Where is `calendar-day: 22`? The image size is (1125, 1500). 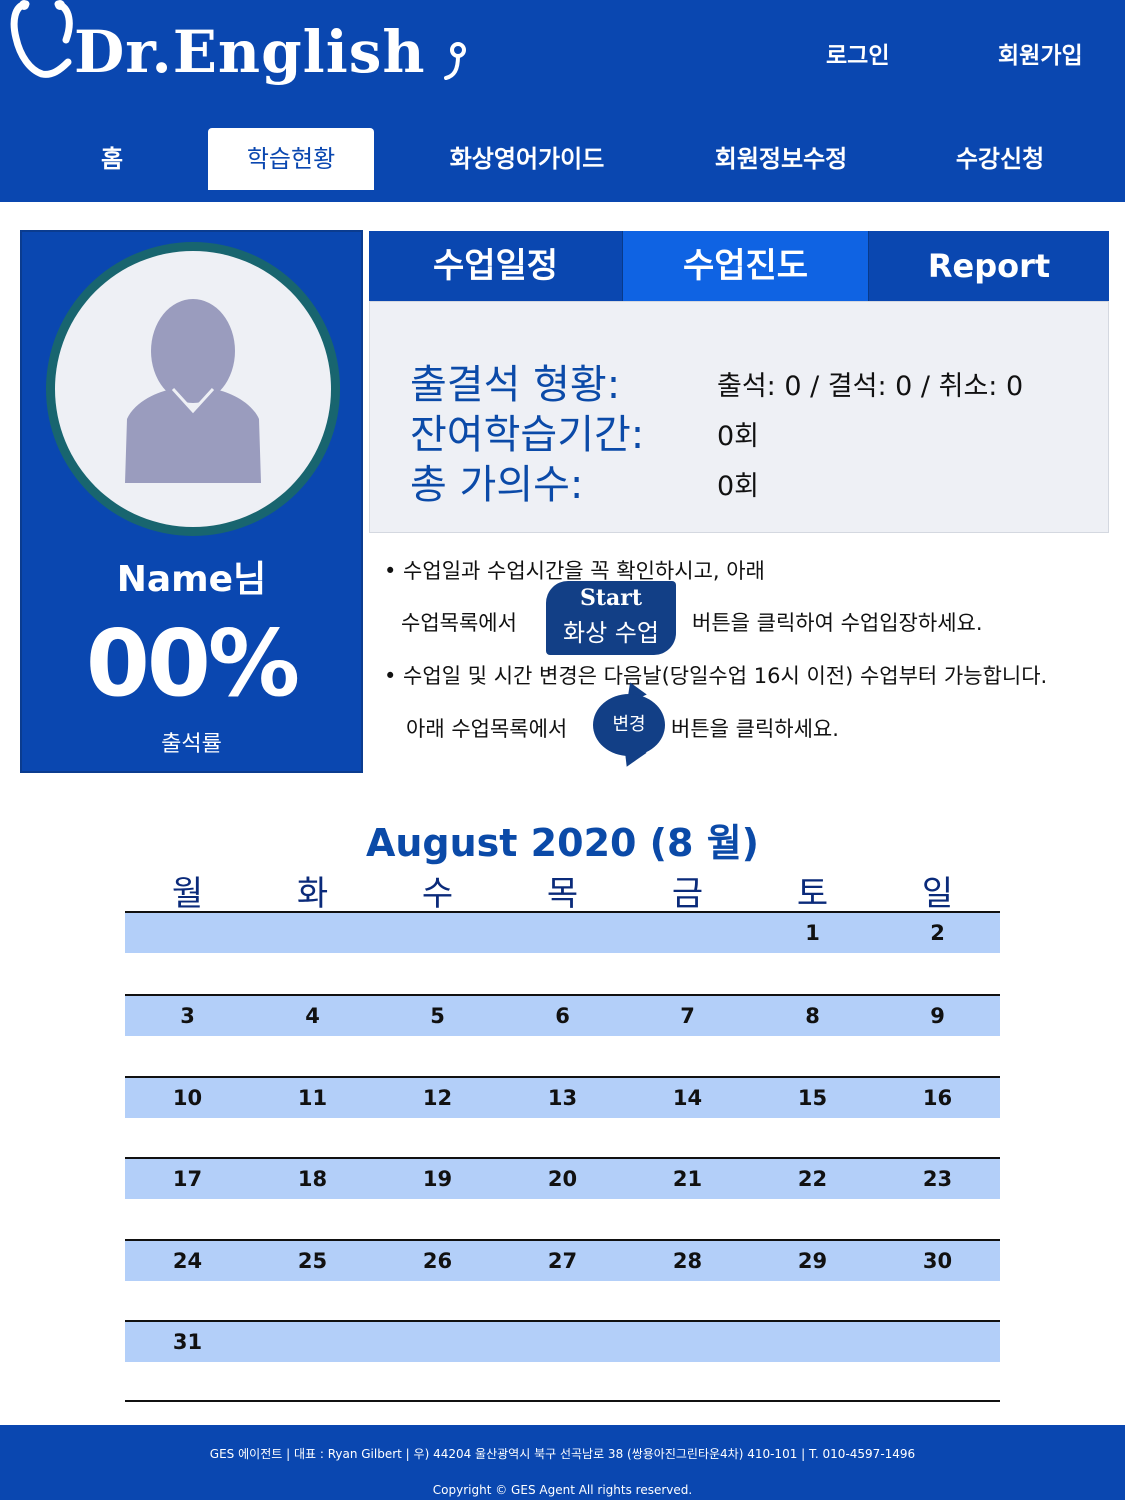 calendar-day: 22 is located at coordinates (812, 1179).